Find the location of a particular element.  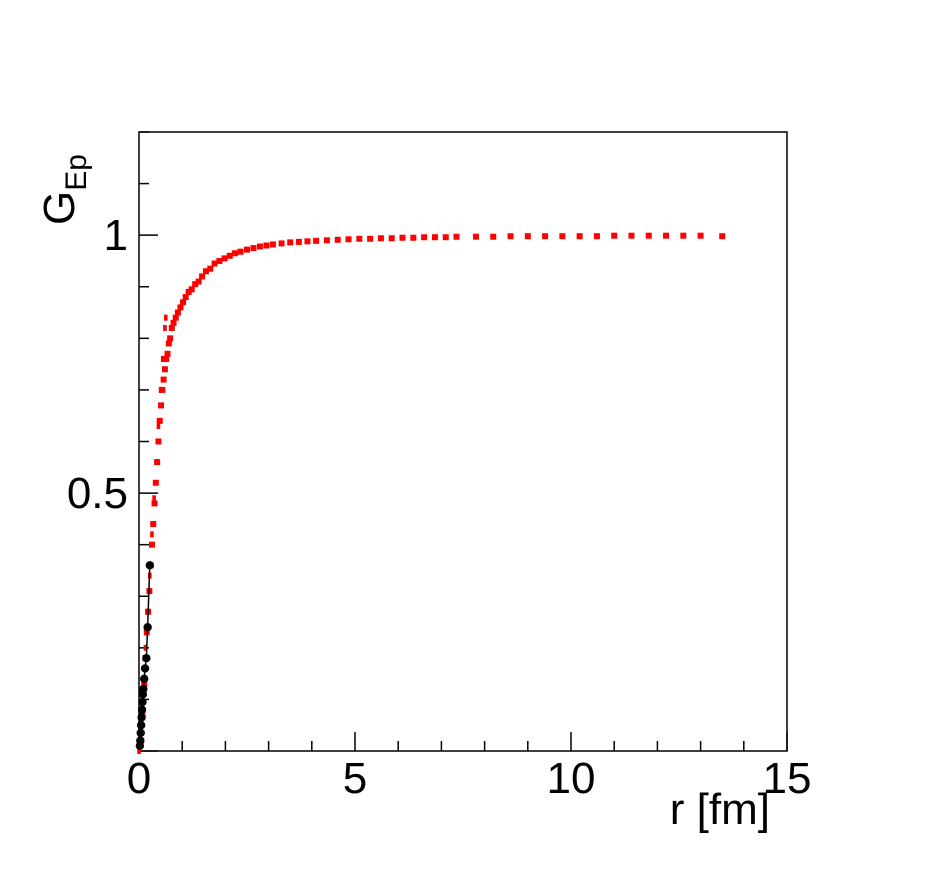

y-tick-label: 0.5 is located at coordinates (97, 493).